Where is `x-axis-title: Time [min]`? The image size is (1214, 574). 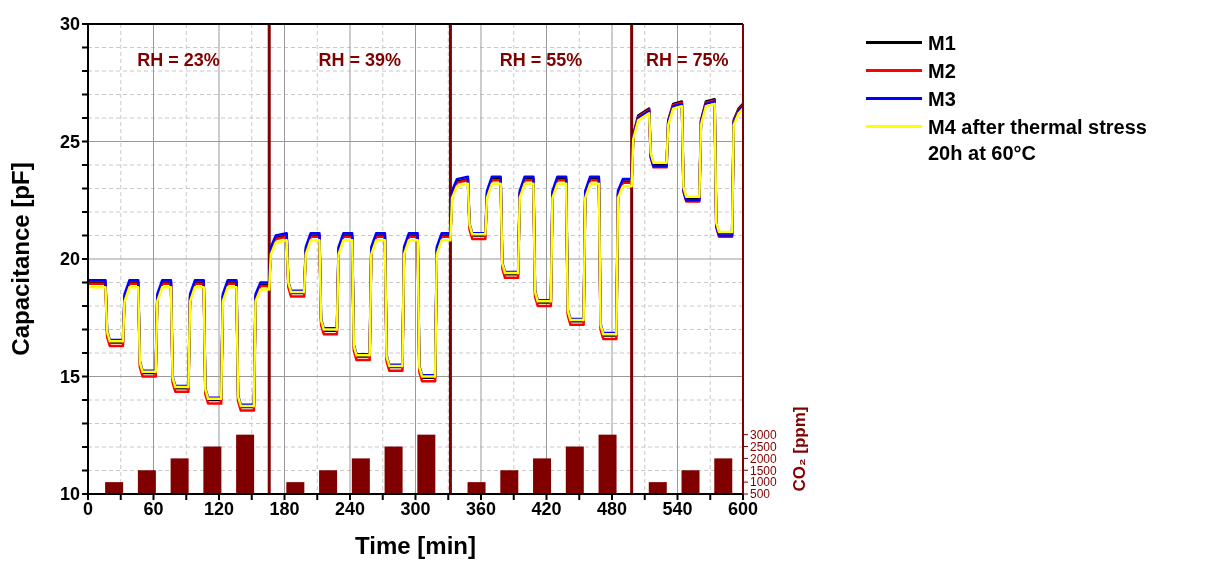 x-axis-title: Time [min] is located at coordinates (415, 545).